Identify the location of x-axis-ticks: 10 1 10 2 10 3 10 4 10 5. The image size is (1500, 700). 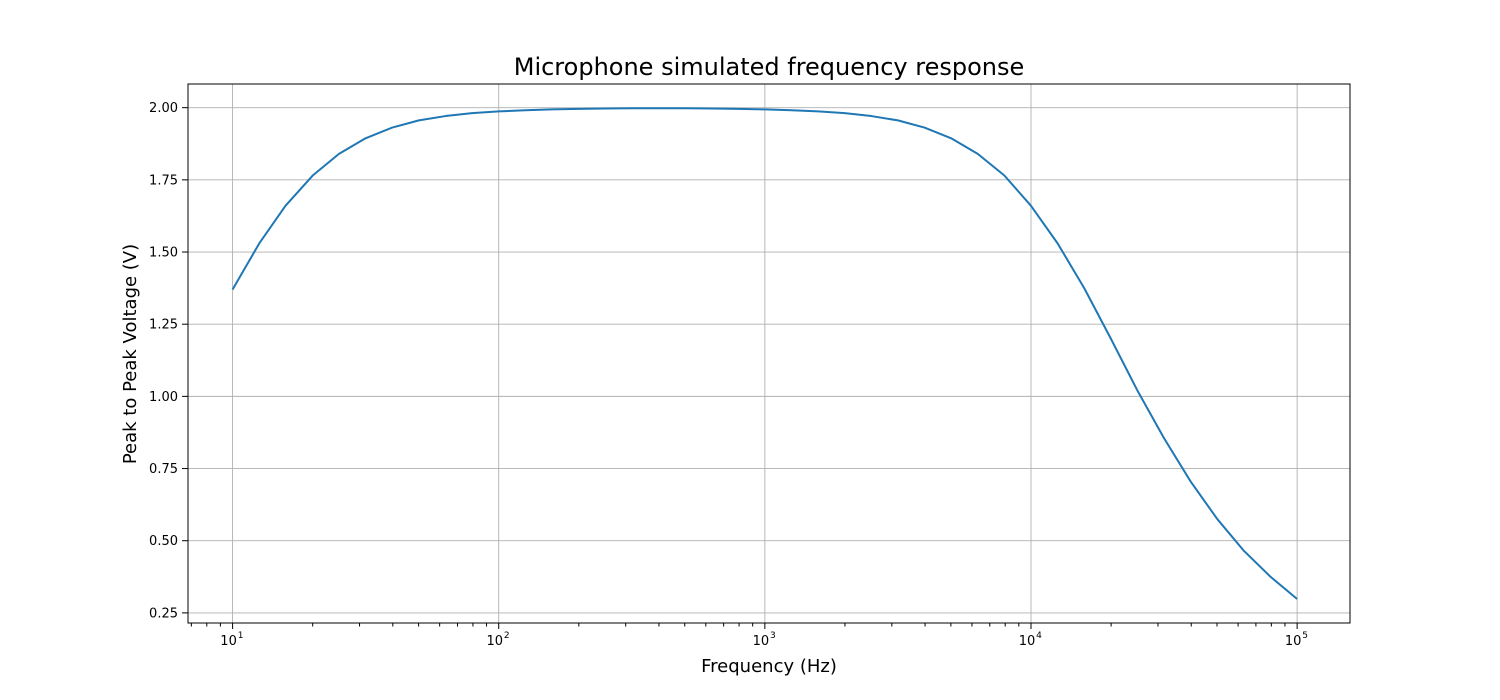
(749, 636).